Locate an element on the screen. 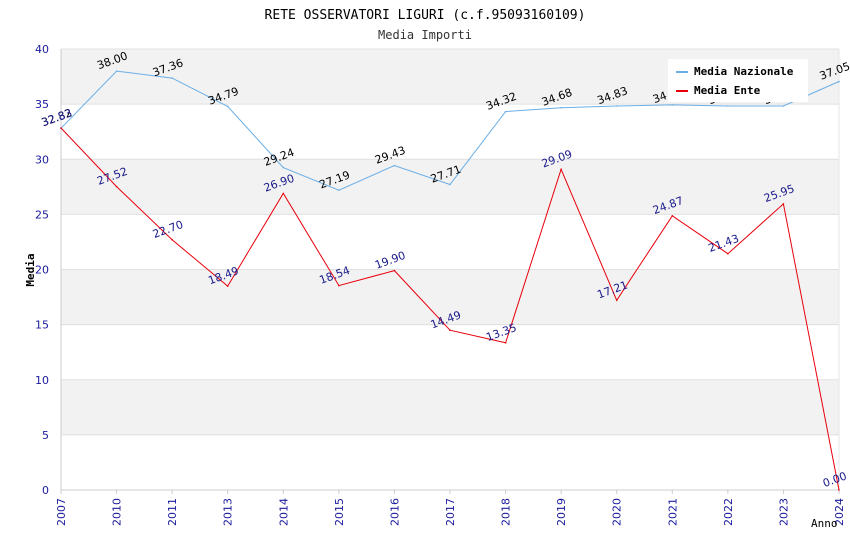 The height and width of the screenshot is (550, 850). y-tick-label: 5 is located at coordinates (45, 435).